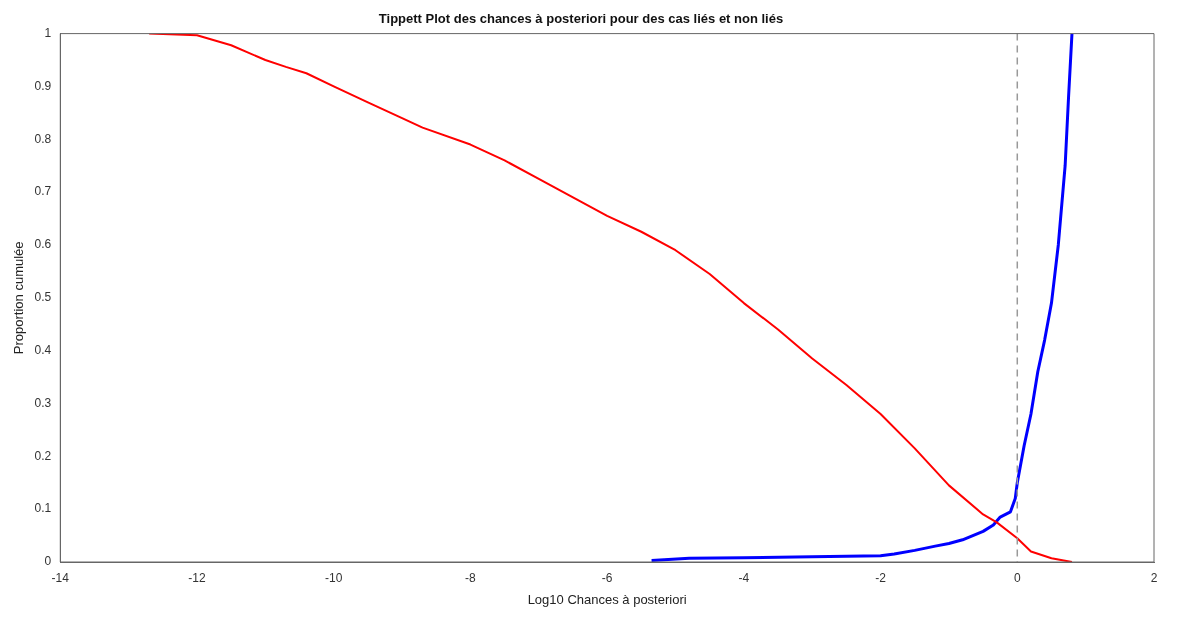 The image size is (1184, 622). I want to click on y-tick-label: 0.2, so click(43, 455).